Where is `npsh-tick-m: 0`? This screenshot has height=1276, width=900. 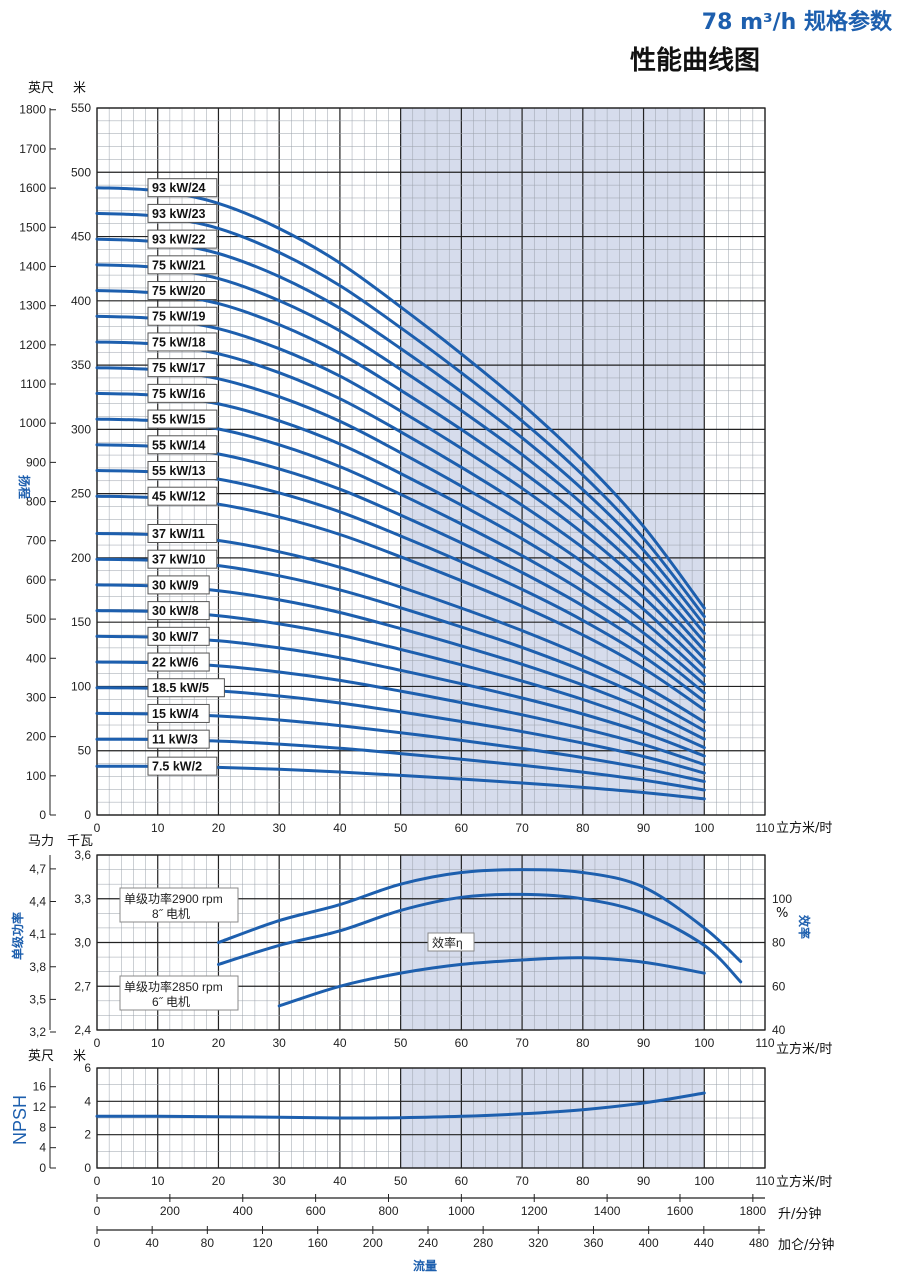 npsh-tick-m: 0 is located at coordinates (87, 1168).